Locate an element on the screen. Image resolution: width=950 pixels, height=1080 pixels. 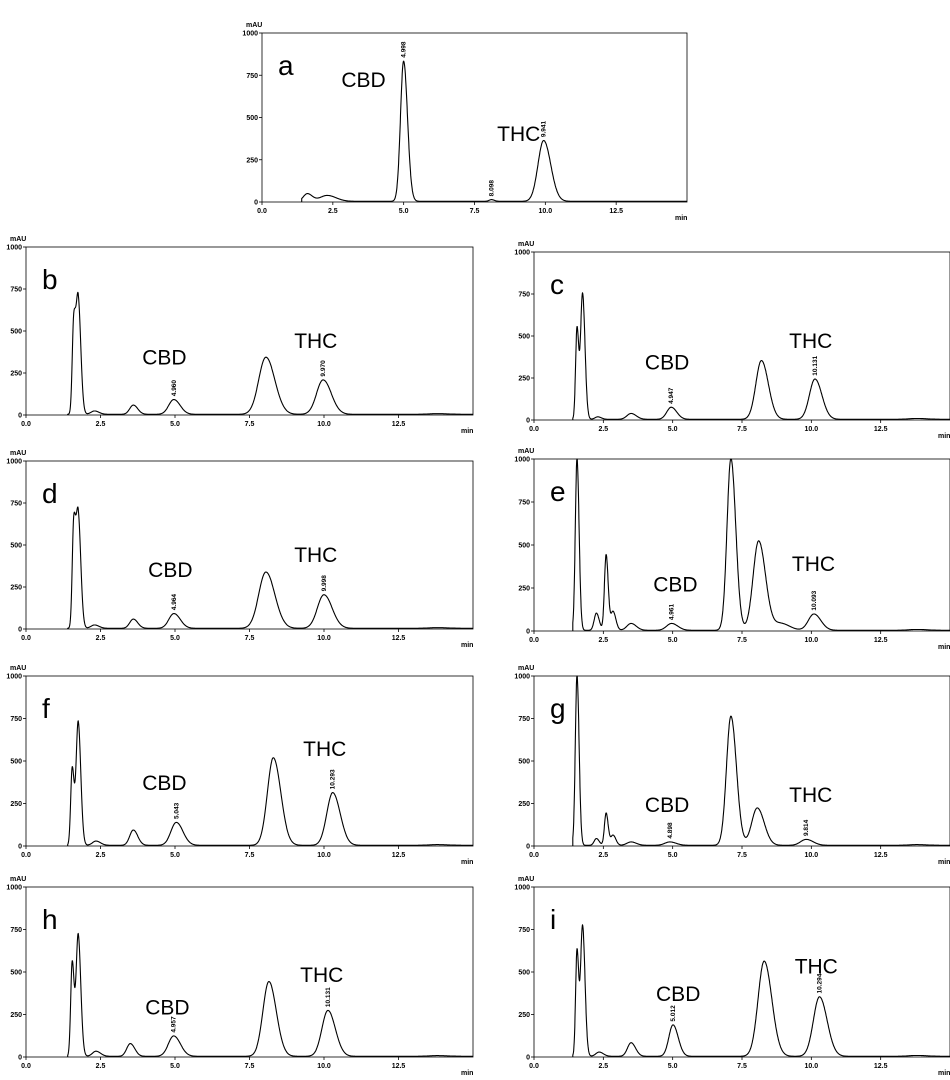
retention-time-label: 10.294 is located at coordinates (819, 983).